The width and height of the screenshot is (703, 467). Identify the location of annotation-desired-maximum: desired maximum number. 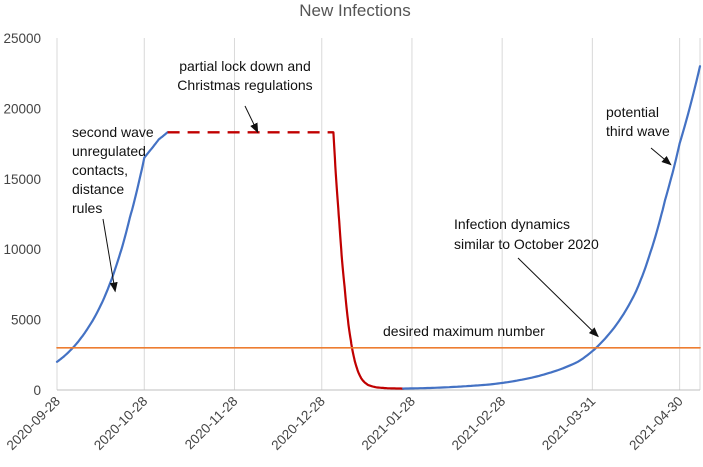
(464, 331).